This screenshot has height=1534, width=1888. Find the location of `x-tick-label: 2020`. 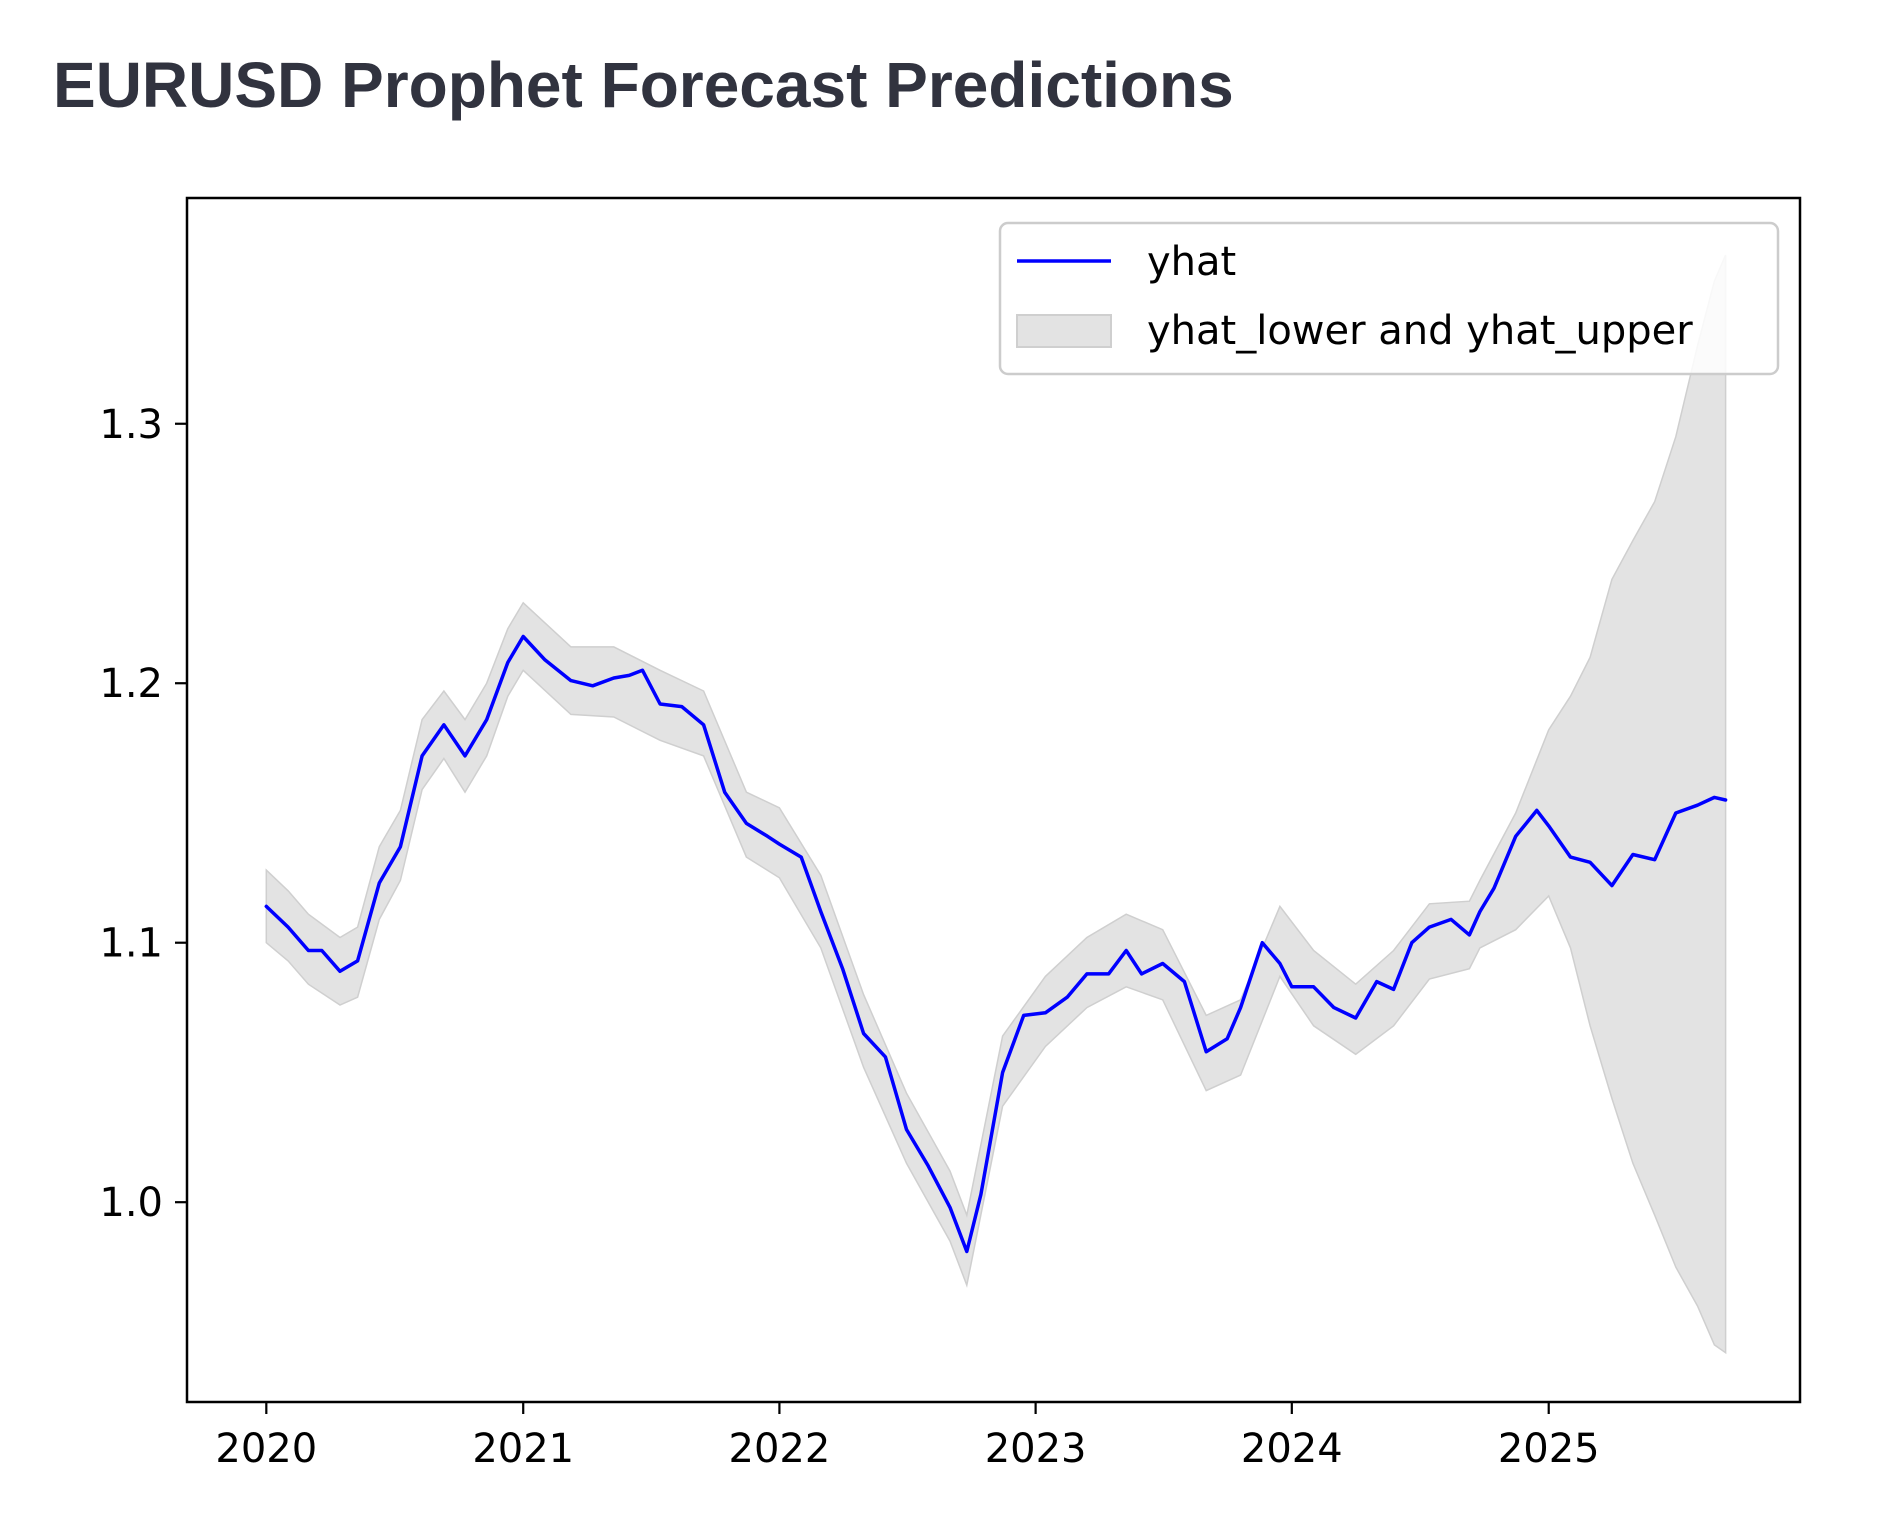

x-tick-label: 2020 is located at coordinates (266, 1449).